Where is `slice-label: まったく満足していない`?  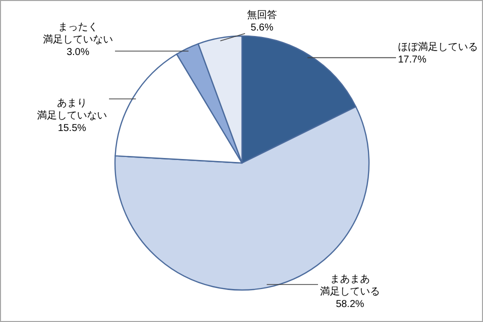 slice-label: まったく満足していない is located at coordinates (78, 34).